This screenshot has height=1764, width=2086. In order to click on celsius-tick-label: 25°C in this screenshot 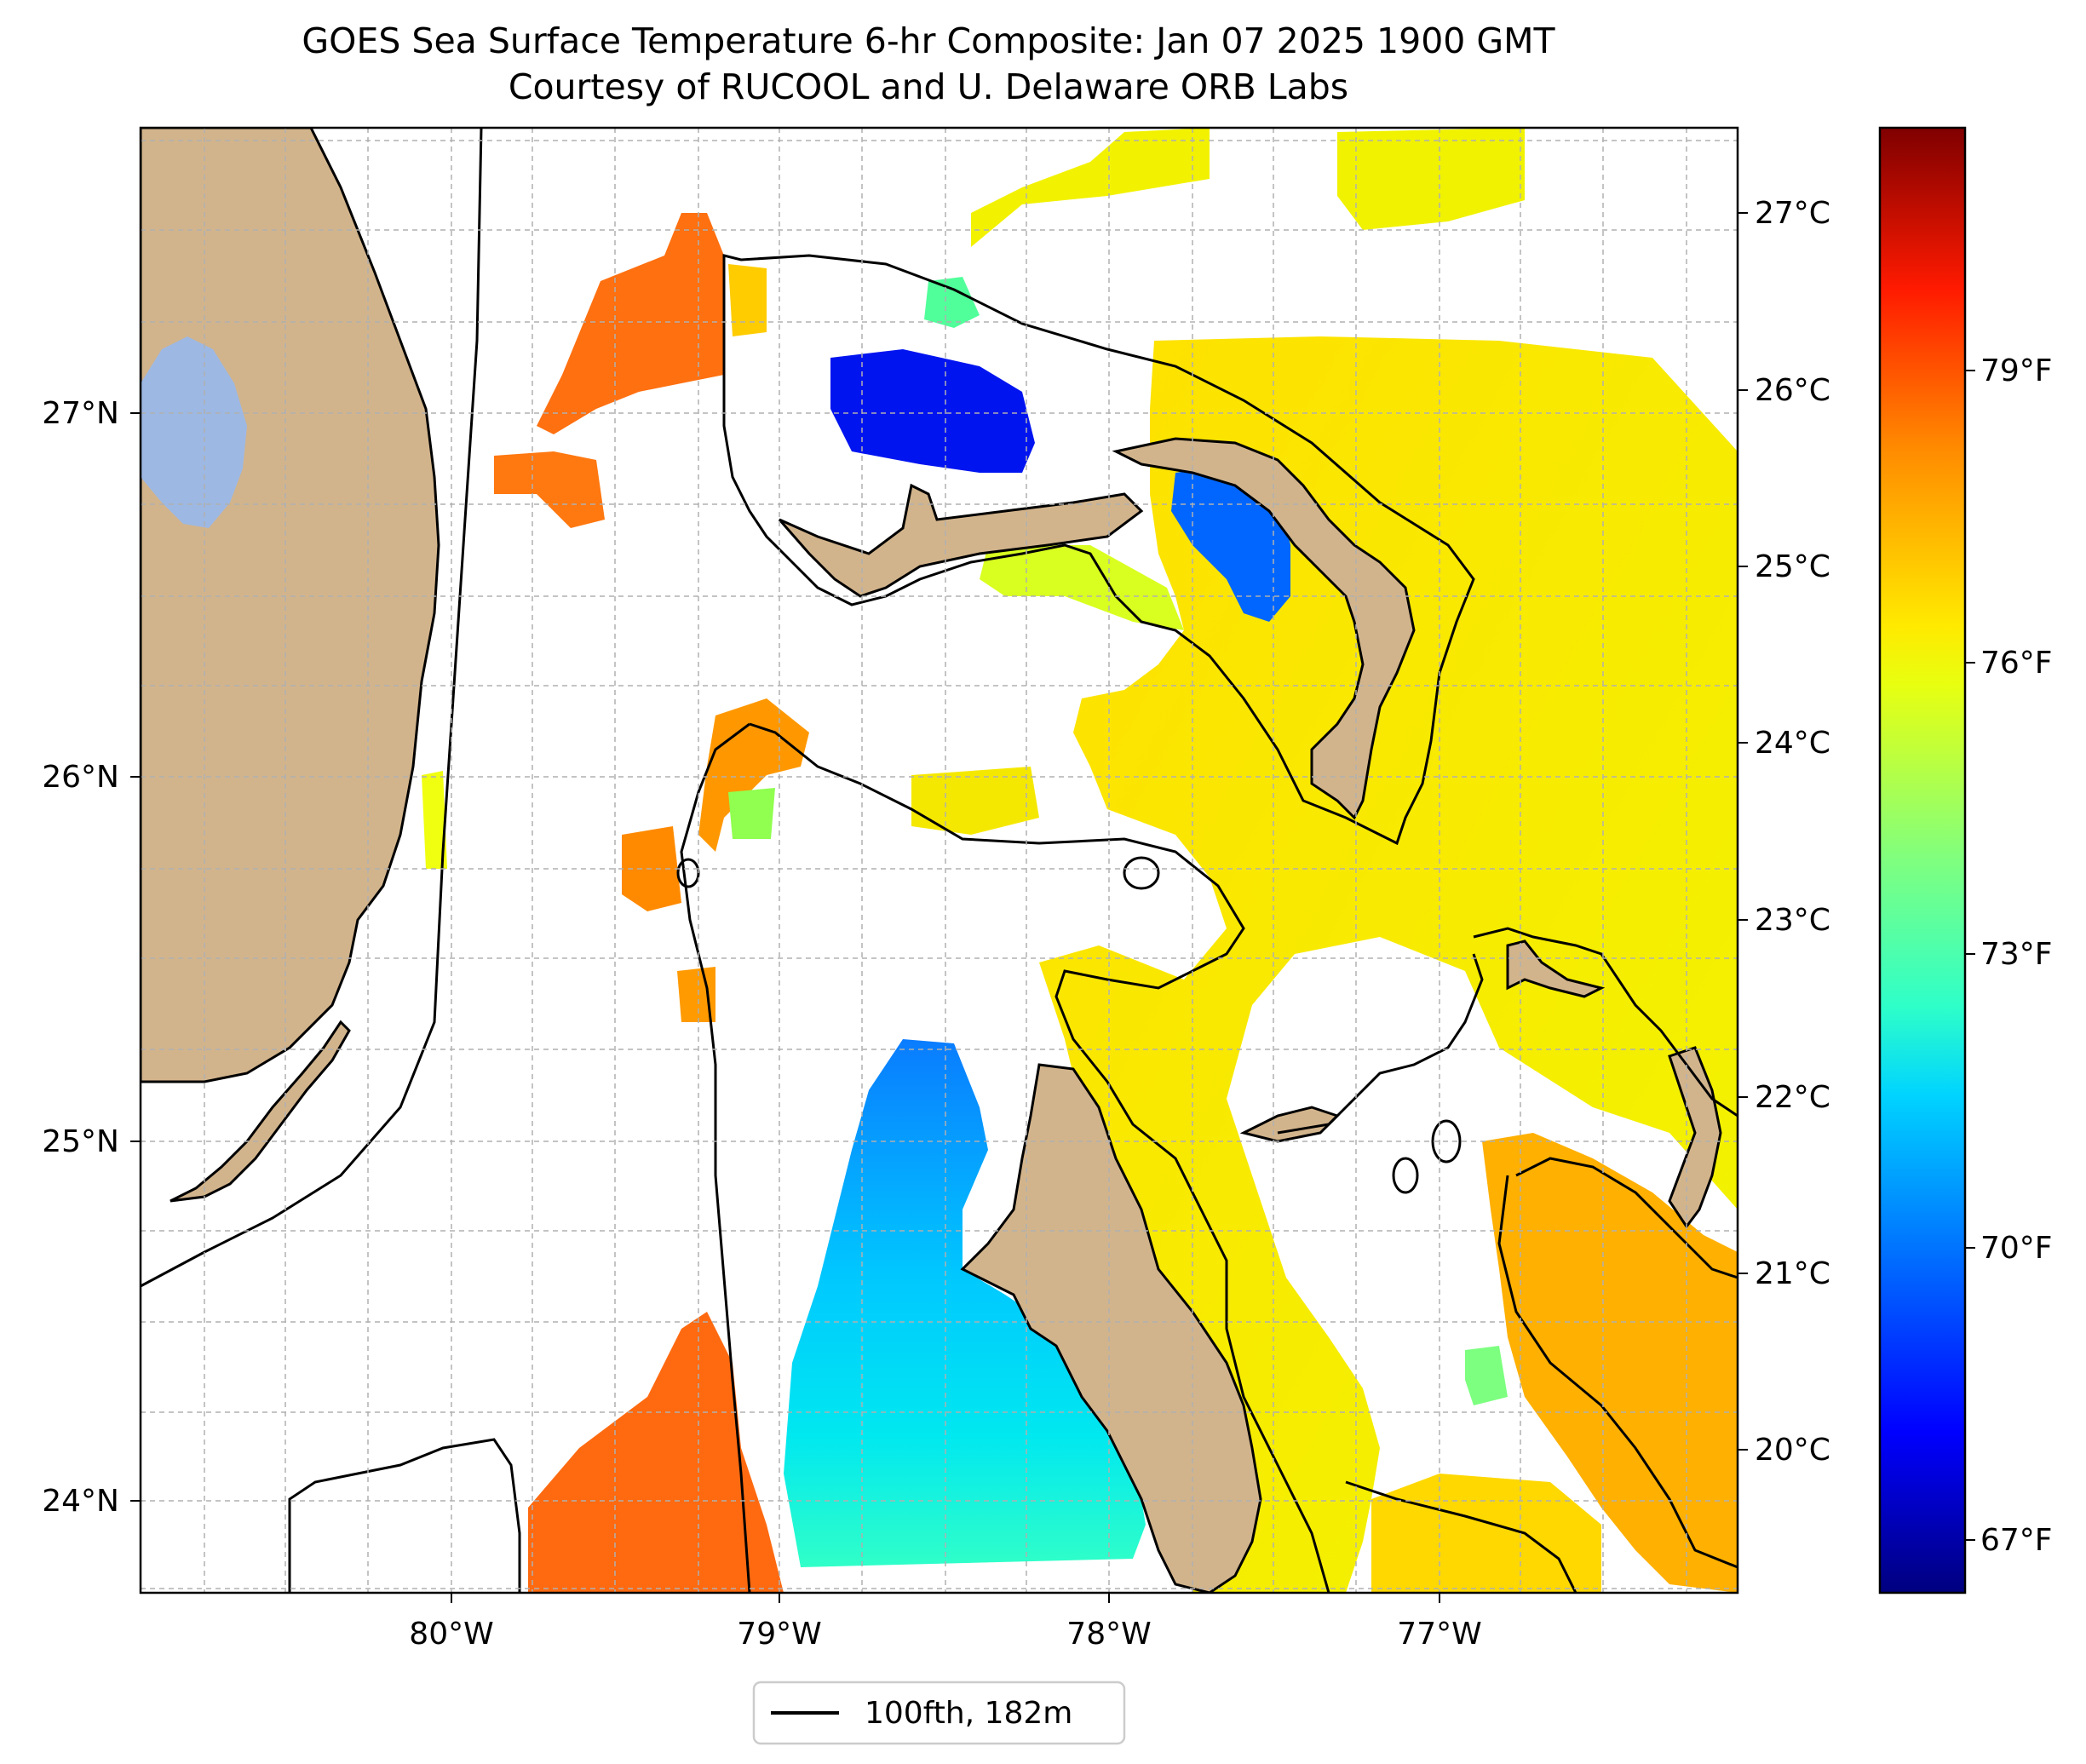, I will do `click(1792, 566)`.